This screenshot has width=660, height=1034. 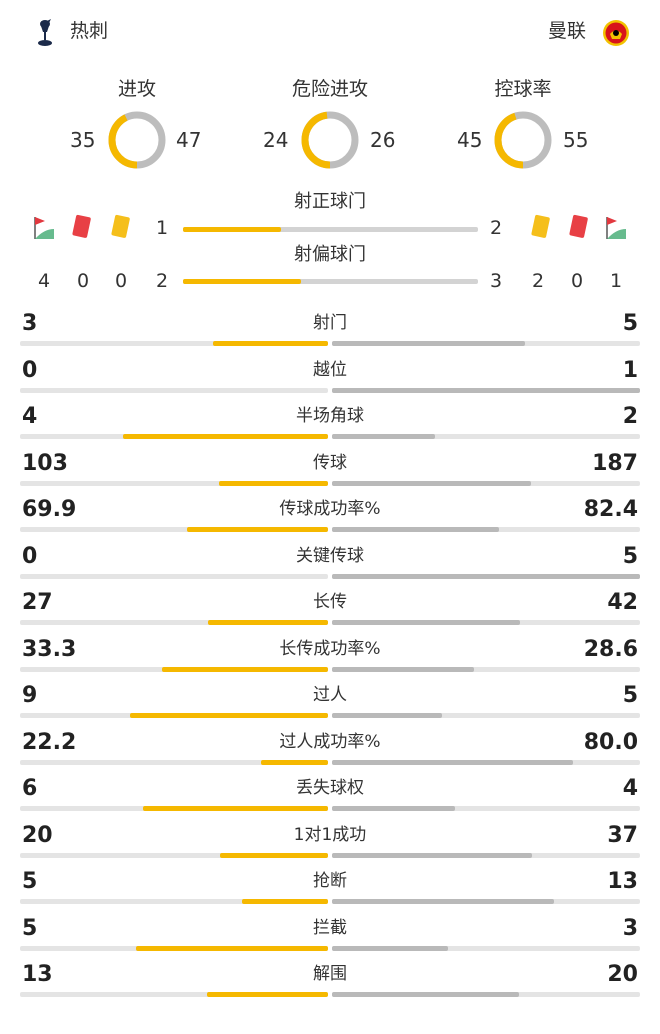 What do you see at coordinates (330, 556) in the screenshot?
I see `stat-label: 关键传球` at bounding box center [330, 556].